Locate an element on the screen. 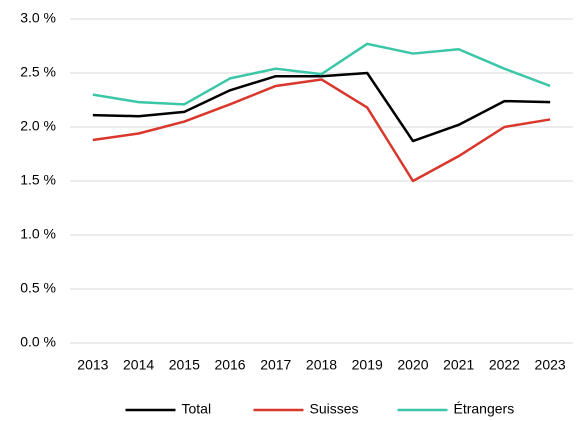 The height and width of the screenshot is (421, 576). x-tick-label: 2016 is located at coordinates (229, 365).